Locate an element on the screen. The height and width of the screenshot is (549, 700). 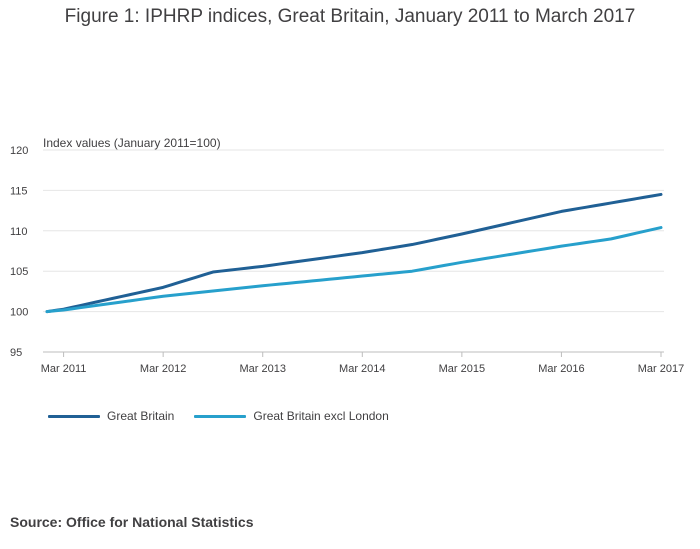
x-tick-label: Mar 2011 is located at coordinates (64, 369).